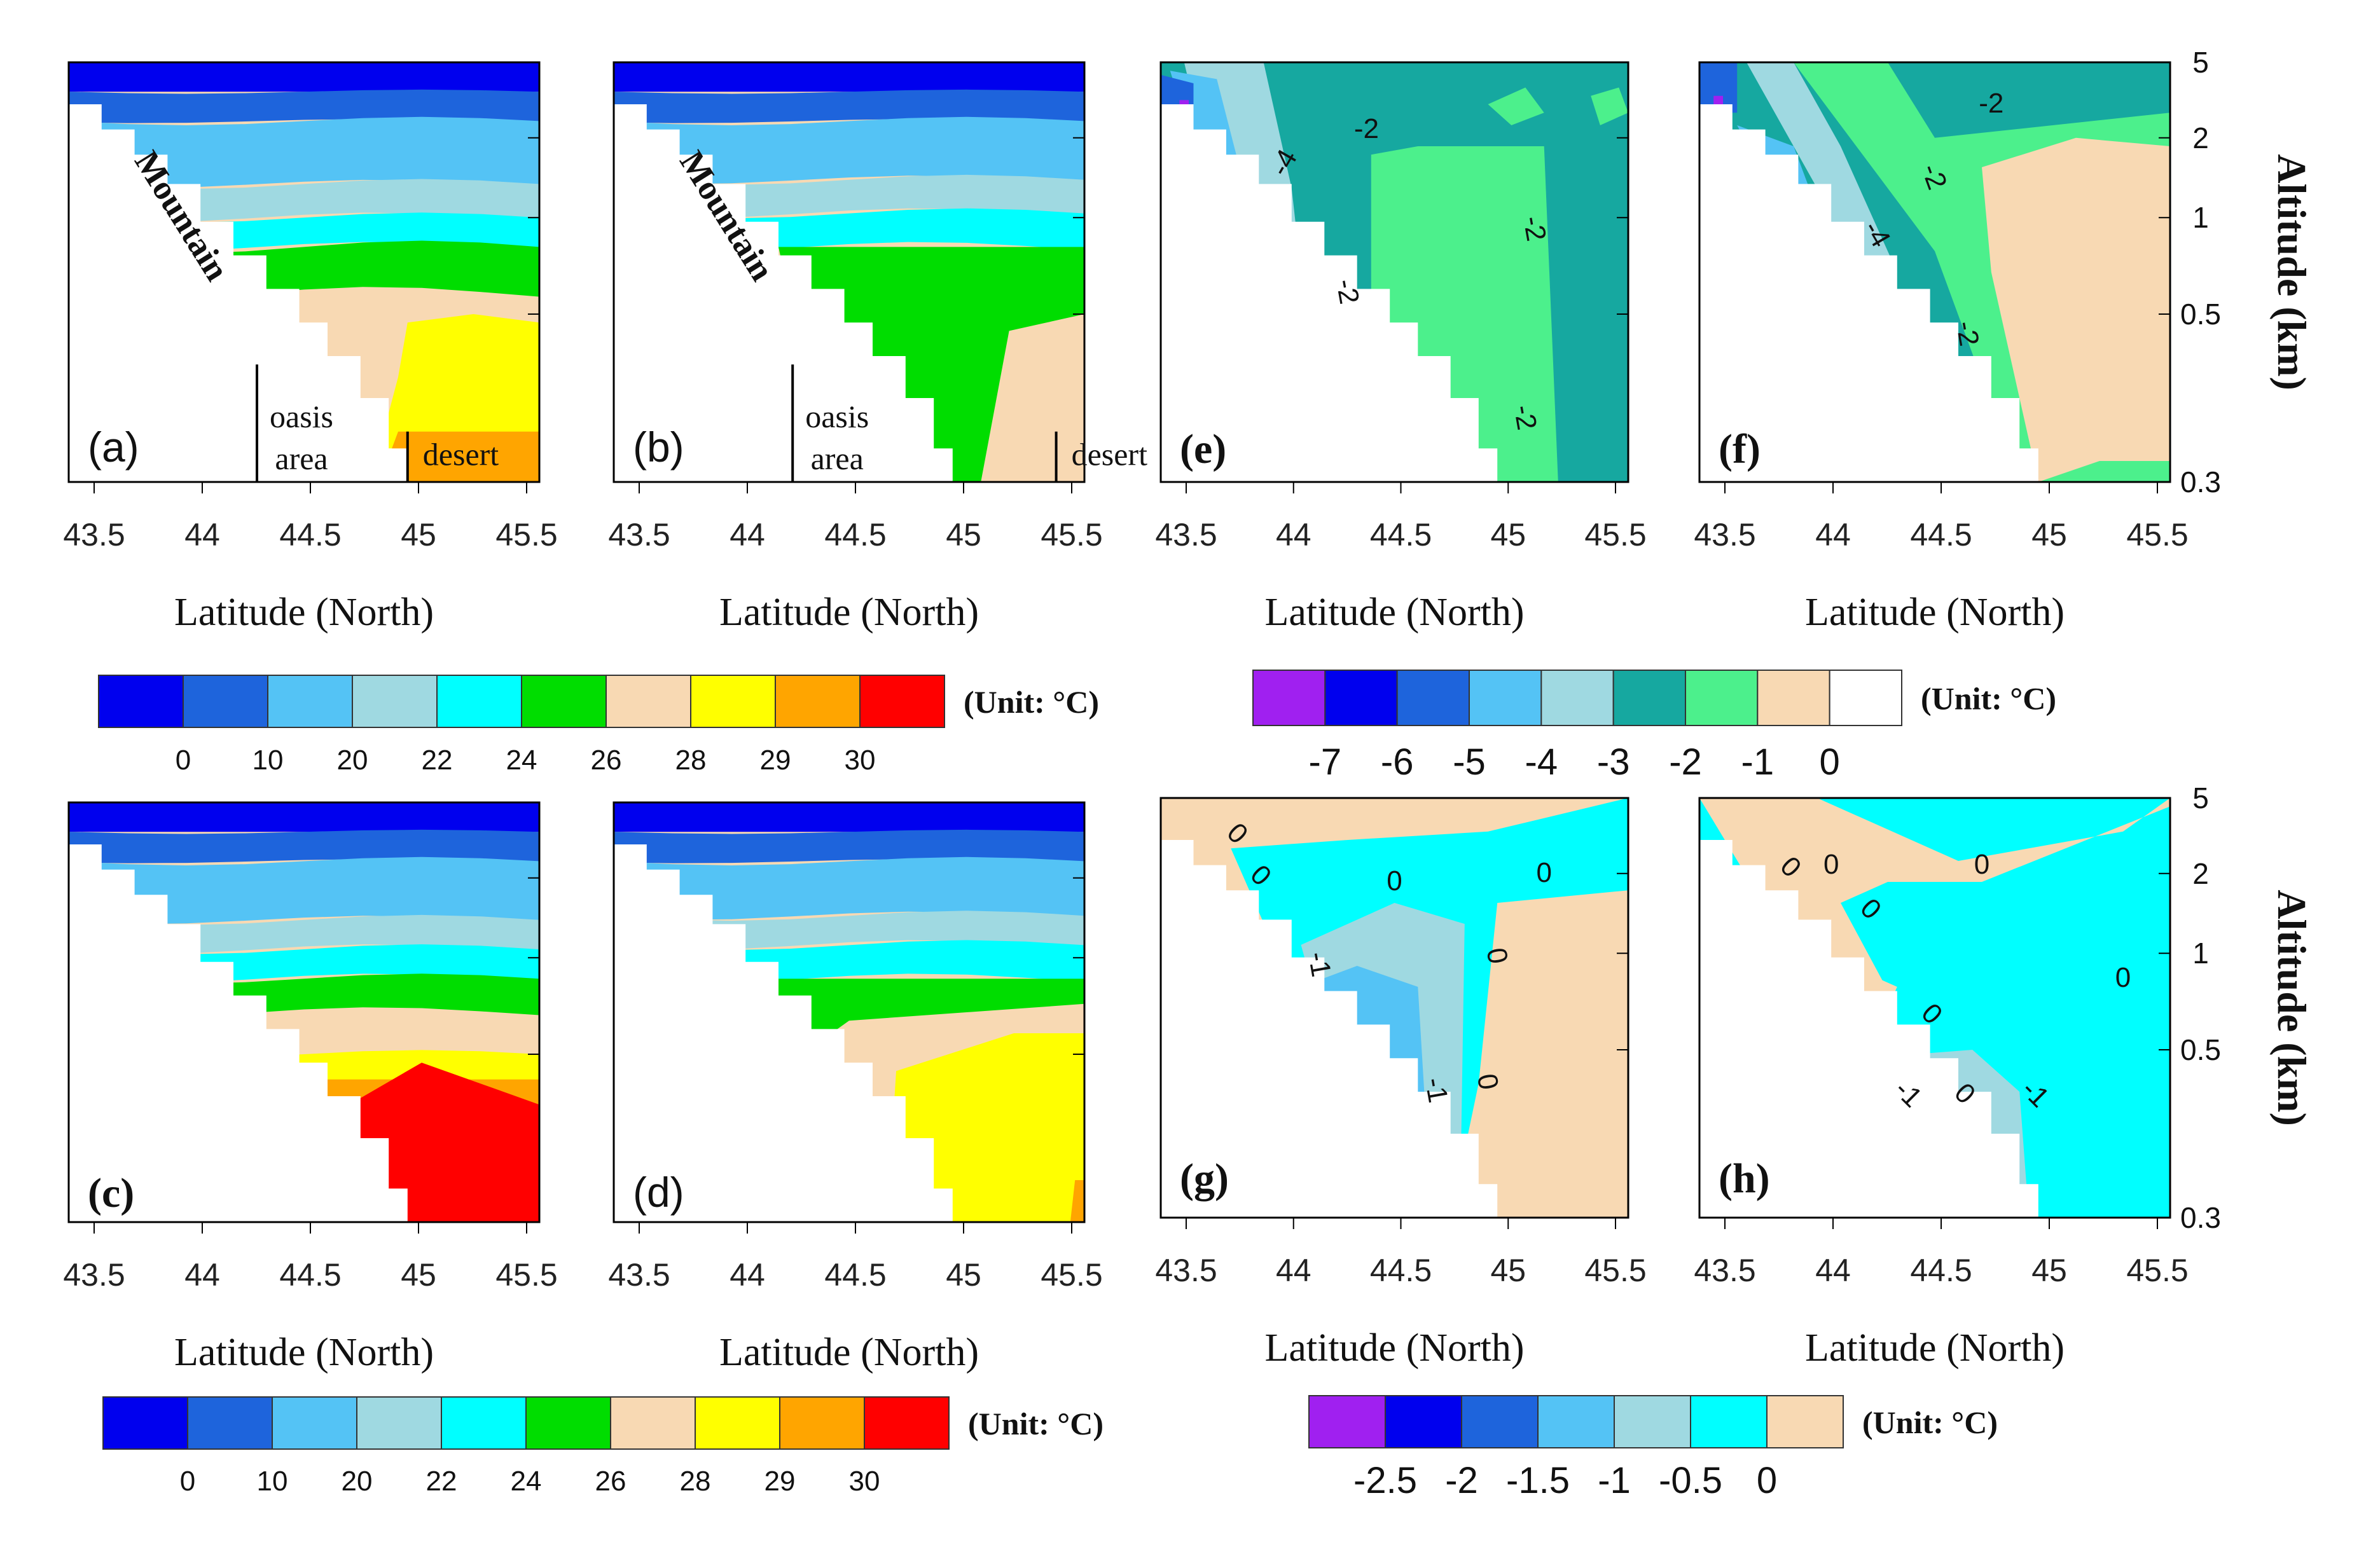  Describe the element at coordinates (1401, 535) in the screenshot. I see `x-tick-label-e-2: 44.5` at that location.